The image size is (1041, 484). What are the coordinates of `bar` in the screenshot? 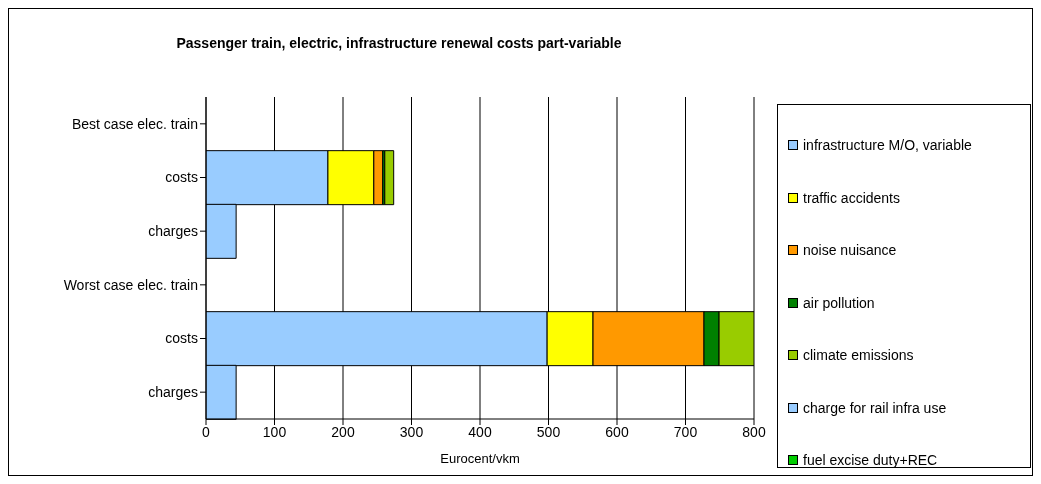 It's located at (389, 178).